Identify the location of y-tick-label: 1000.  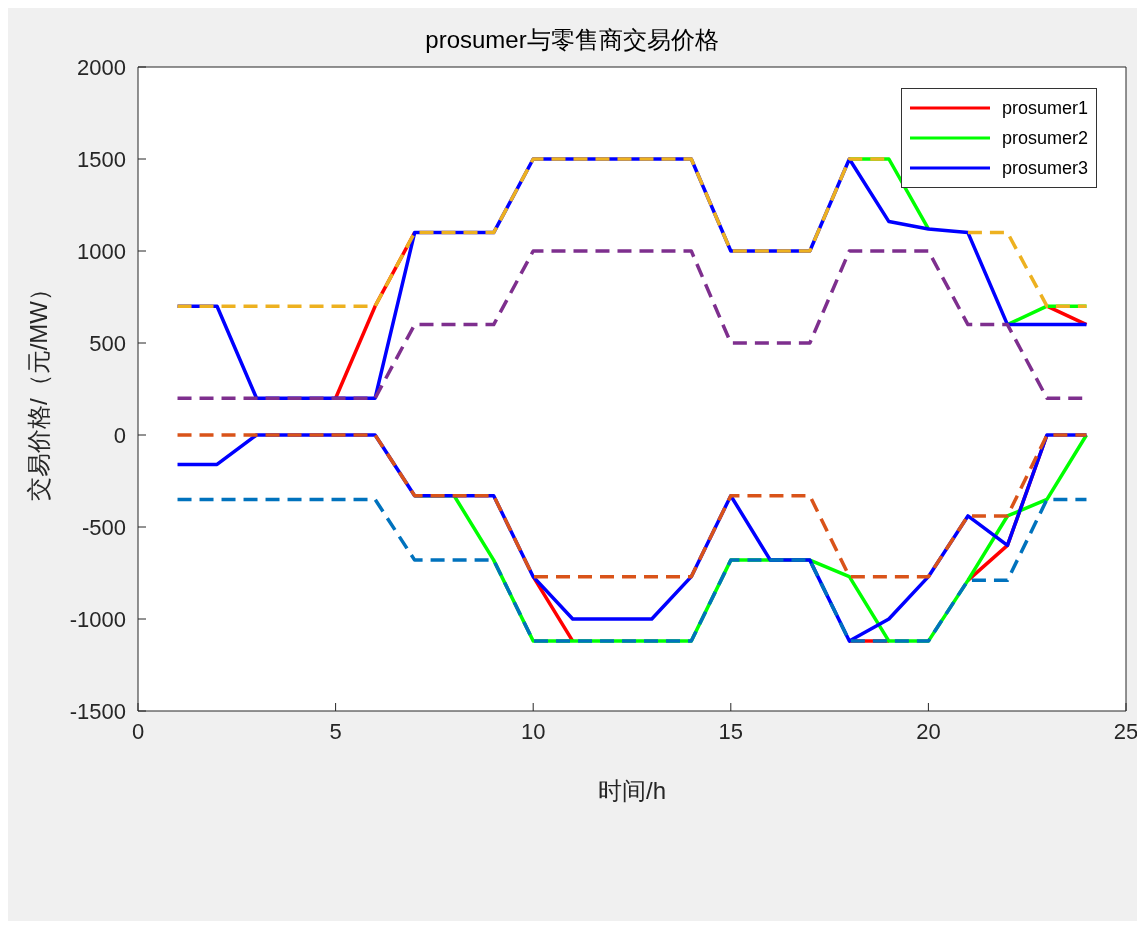
(101, 251).